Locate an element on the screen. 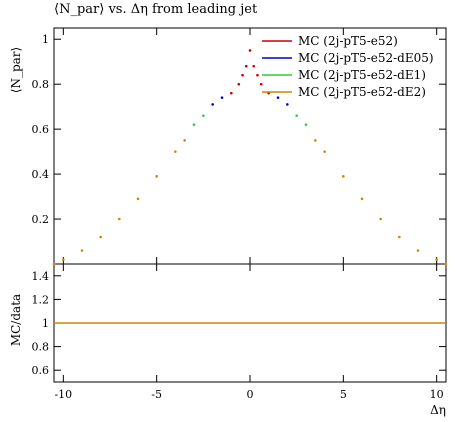  ratio-y-tick-label: 1.2 is located at coordinates (41, 299).